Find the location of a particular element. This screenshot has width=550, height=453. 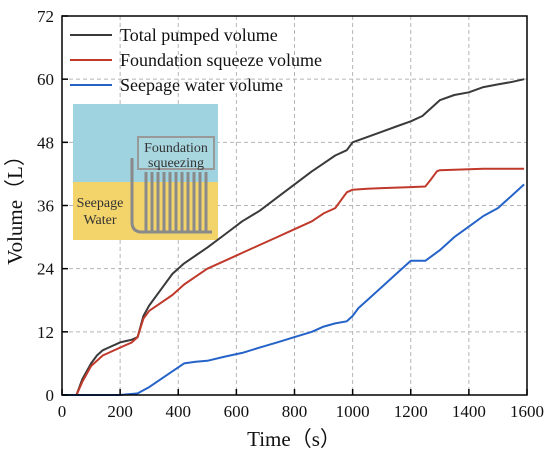

inset-illustration: Foundation squeezing Seepage Water is located at coordinates (145, 172).